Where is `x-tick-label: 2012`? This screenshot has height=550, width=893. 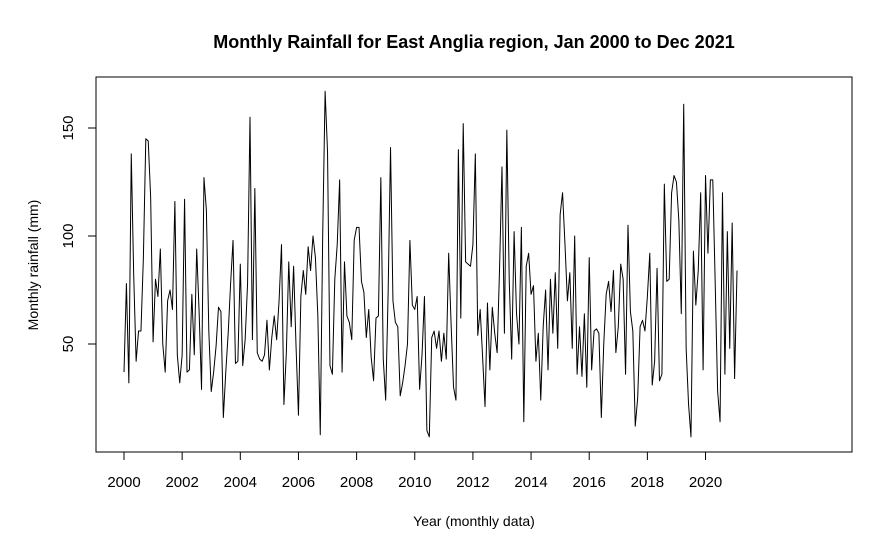
x-tick-label: 2012 is located at coordinates (472, 482).